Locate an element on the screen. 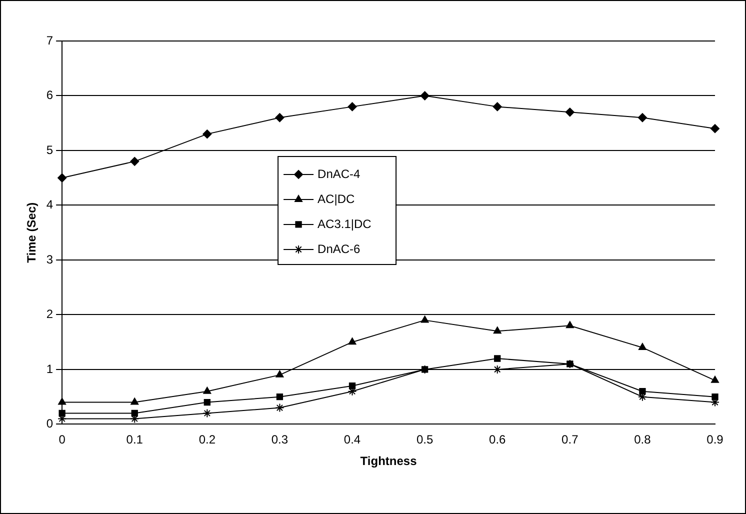  x-tick-label: 0.7 is located at coordinates (570, 439).